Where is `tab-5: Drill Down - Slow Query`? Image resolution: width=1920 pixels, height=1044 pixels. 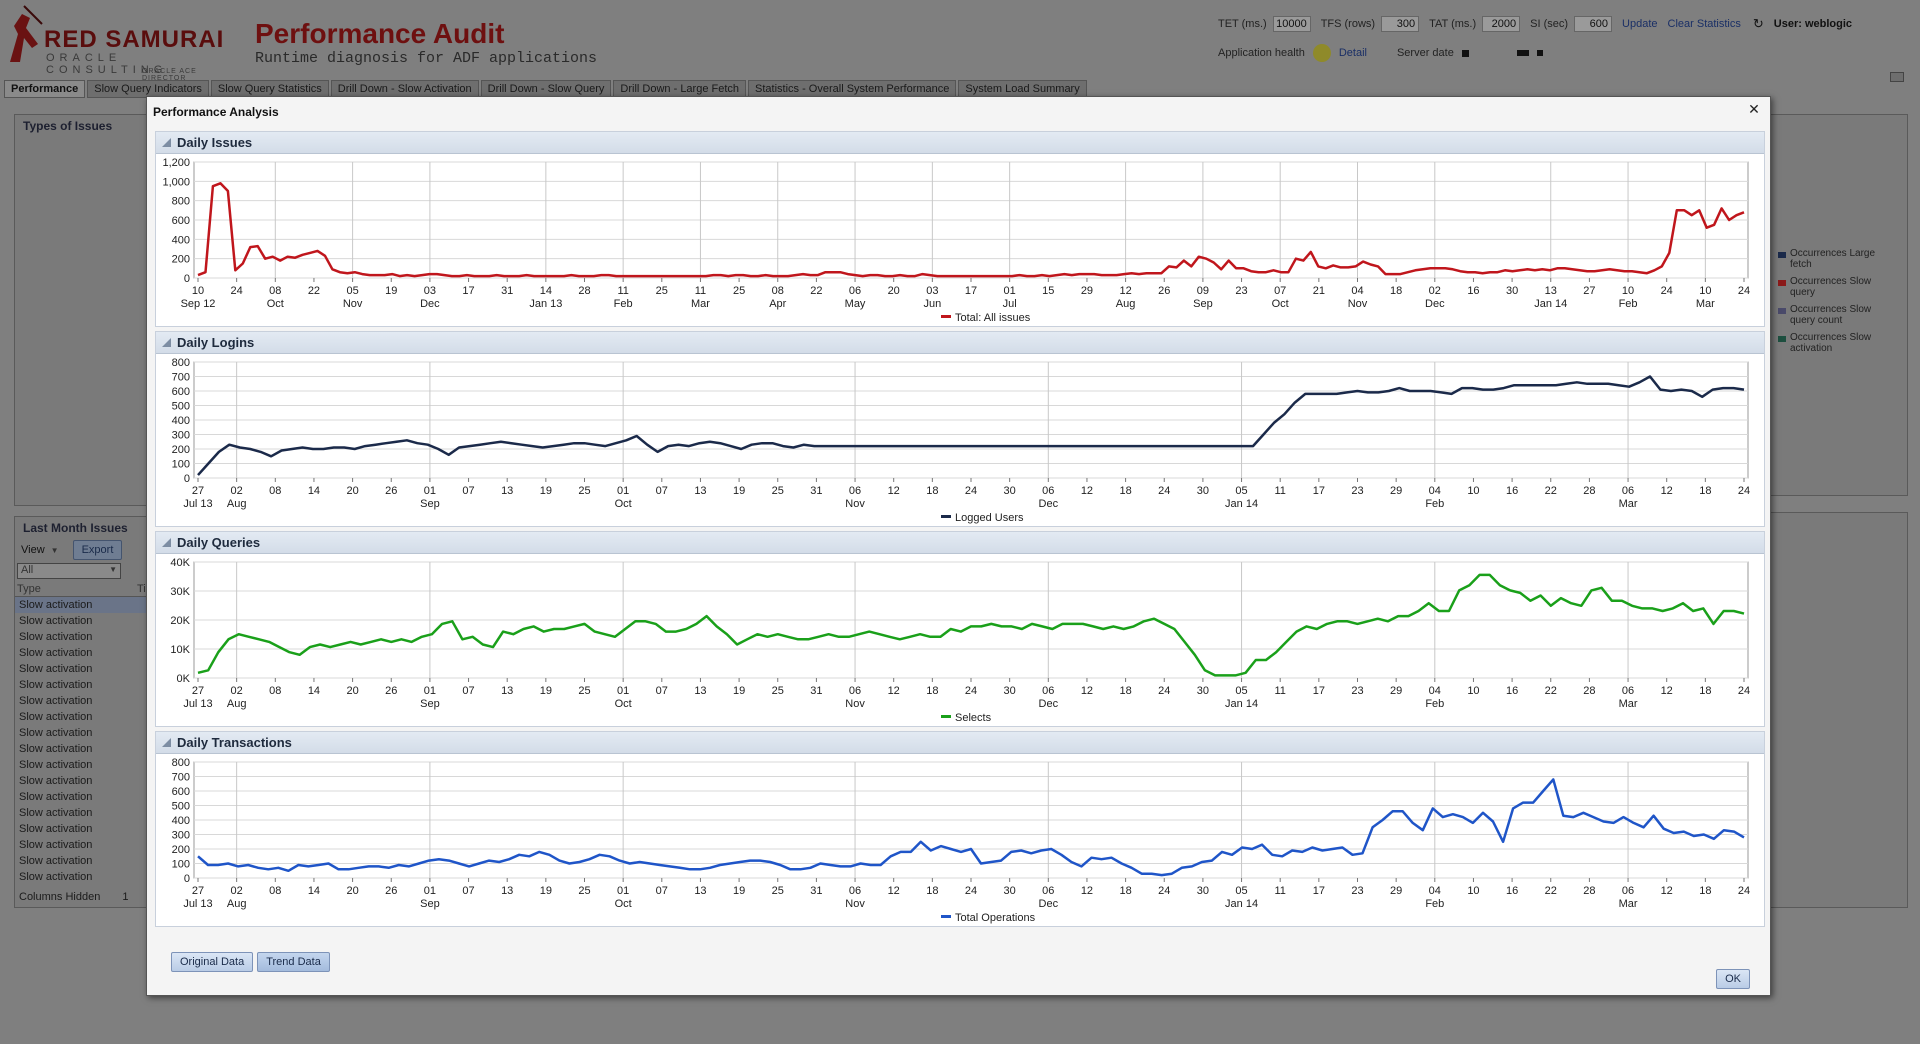
tab-5: Drill Down - Slow Query is located at coordinates (546, 89).